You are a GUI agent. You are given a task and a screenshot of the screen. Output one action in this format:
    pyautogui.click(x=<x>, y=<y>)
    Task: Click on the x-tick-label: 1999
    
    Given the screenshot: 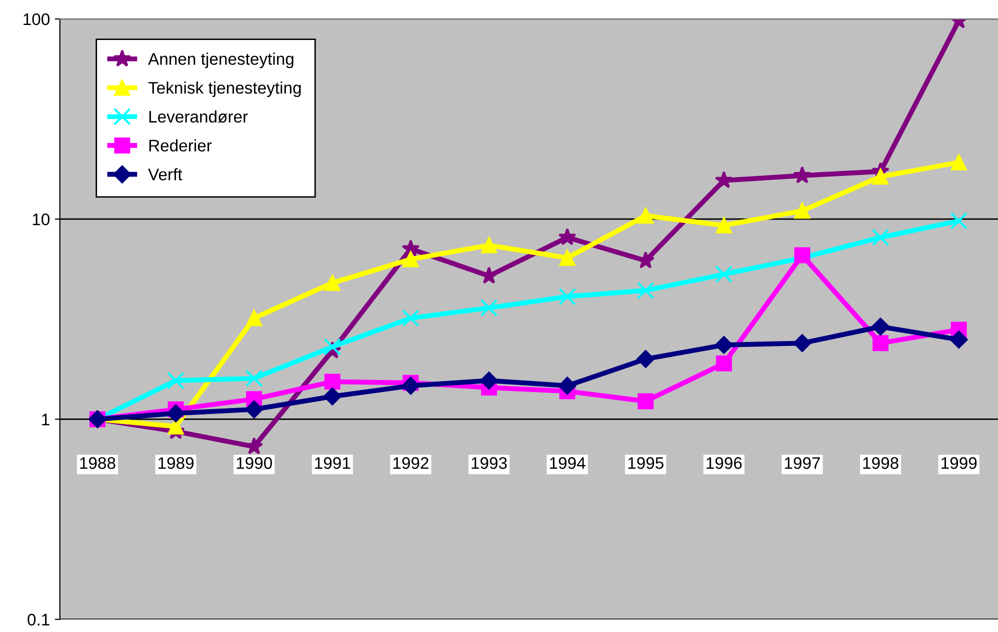 What is the action you would take?
    pyautogui.click(x=959, y=463)
    